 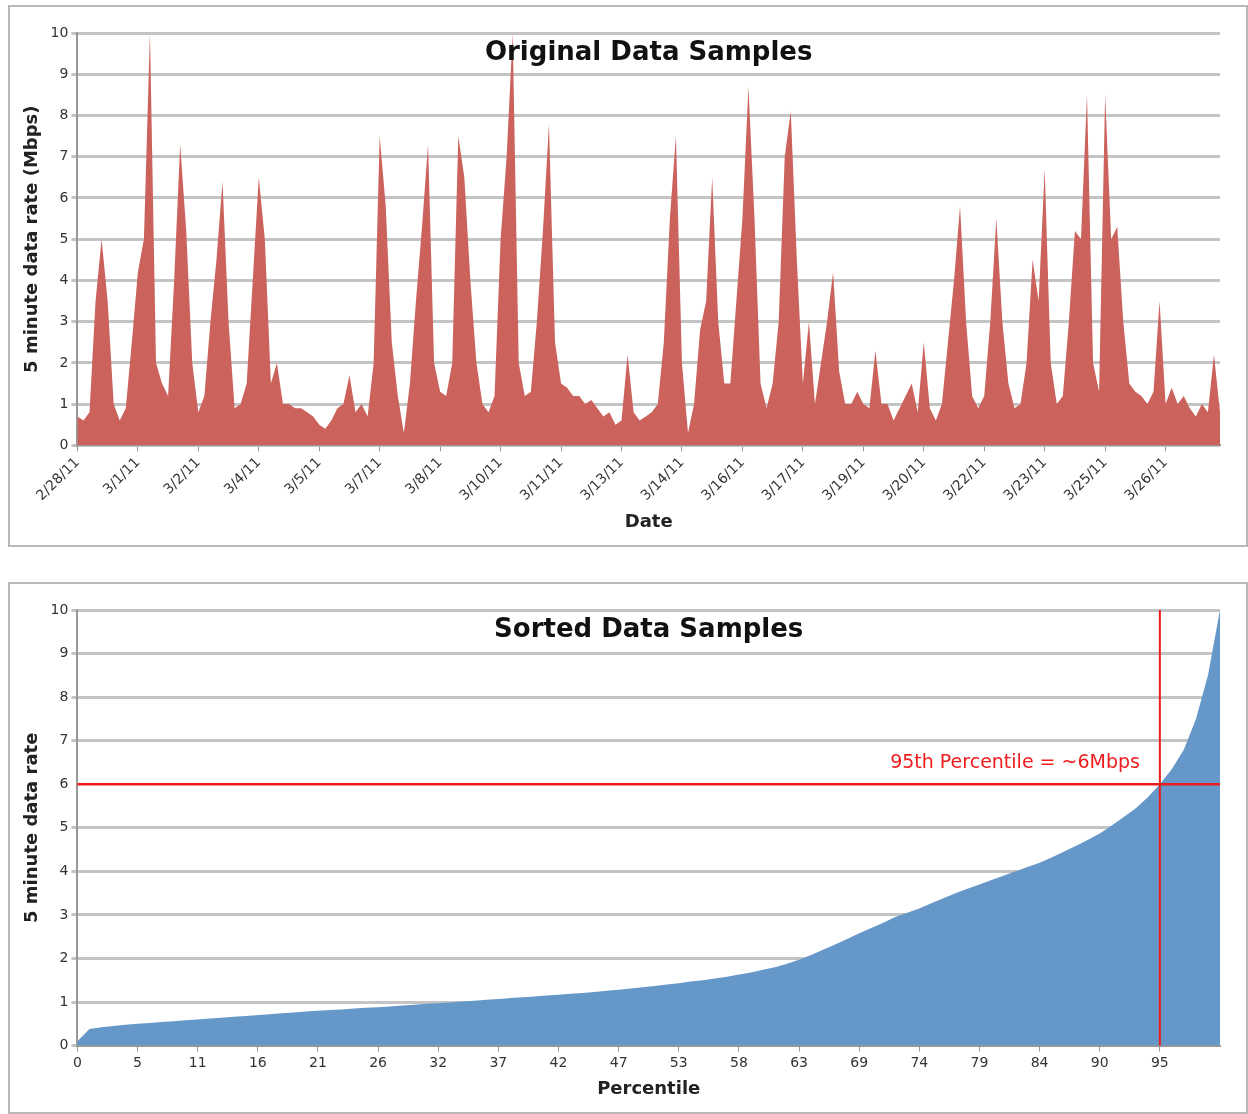 I want to click on x-tick-label: 79, so click(x=979, y=1061).